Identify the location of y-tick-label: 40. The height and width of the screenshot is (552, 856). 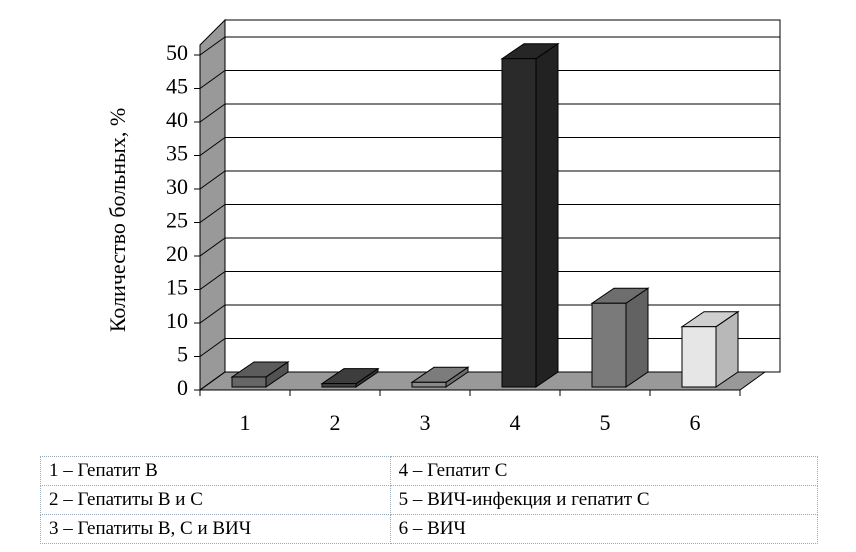
(177, 119).